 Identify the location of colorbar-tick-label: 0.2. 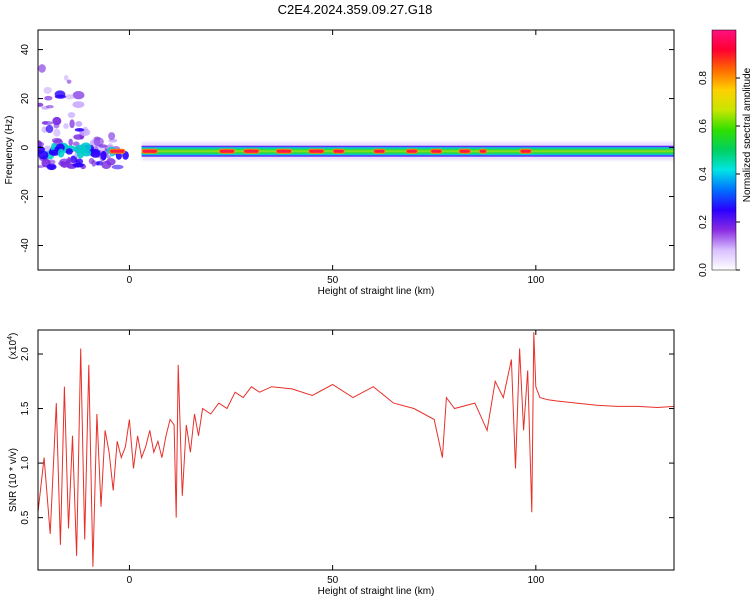
(703, 222).